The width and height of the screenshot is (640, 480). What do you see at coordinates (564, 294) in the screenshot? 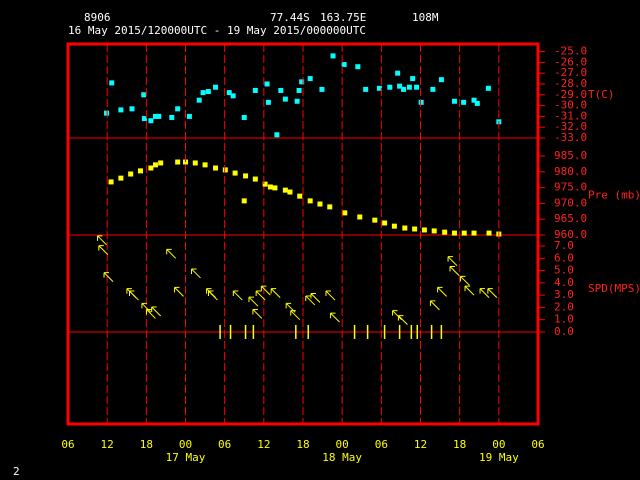
I see `y-tick-label: 3.0` at bounding box center [564, 294].